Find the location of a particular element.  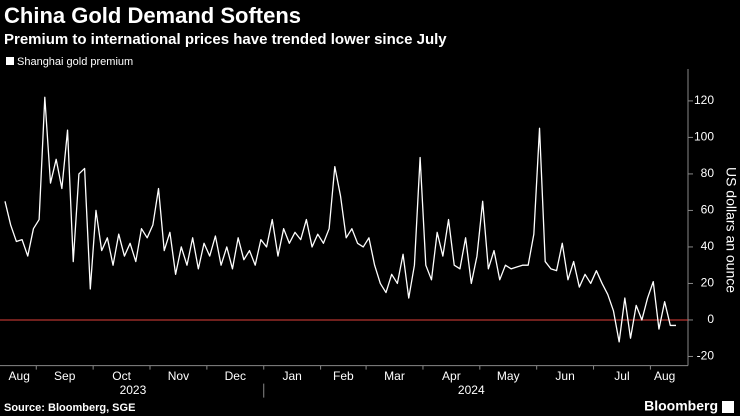

x-tick-label: Jan is located at coordinates (291, 376).